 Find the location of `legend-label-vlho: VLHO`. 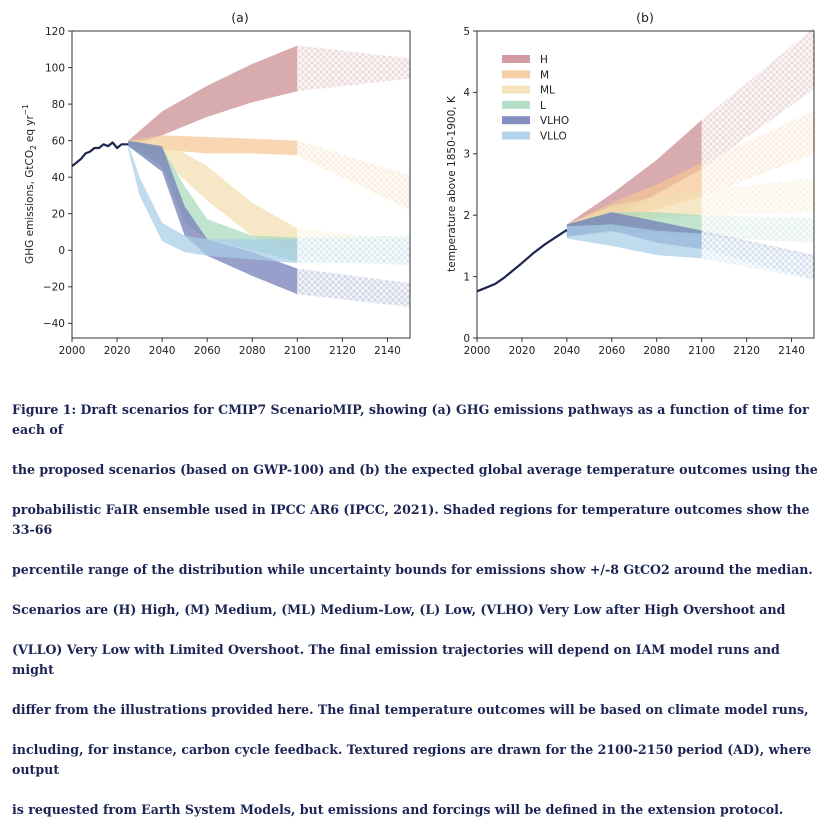

legend-label-vlho: VLHO is located at coordinates (554, 121).